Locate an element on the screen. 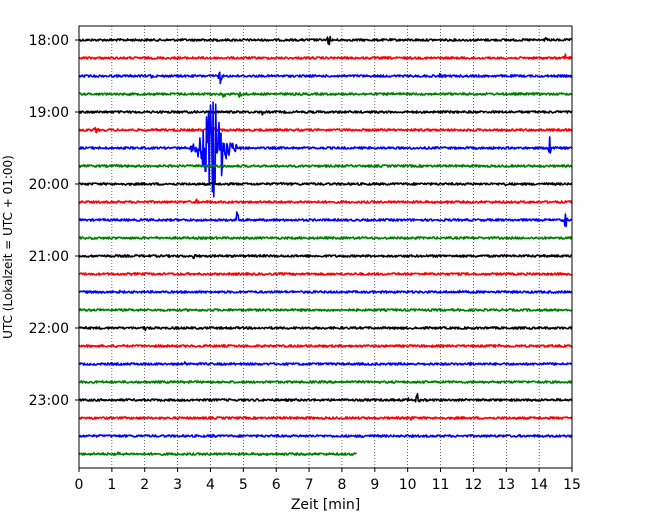  y-tick-label: 19:00 is located at coordinates (49, 113).